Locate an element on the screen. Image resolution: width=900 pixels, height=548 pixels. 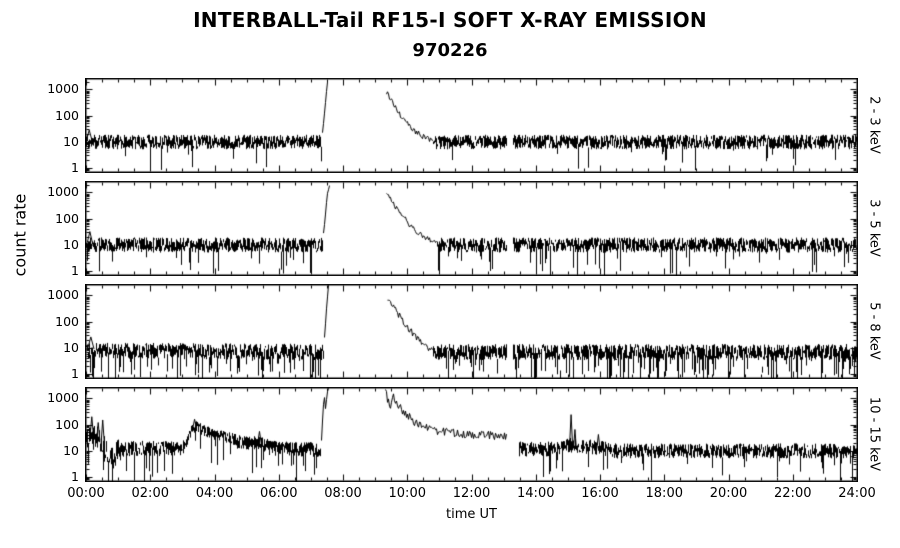
energy-band-label: 10 - 15 keV is located at coordinates (874, 434).